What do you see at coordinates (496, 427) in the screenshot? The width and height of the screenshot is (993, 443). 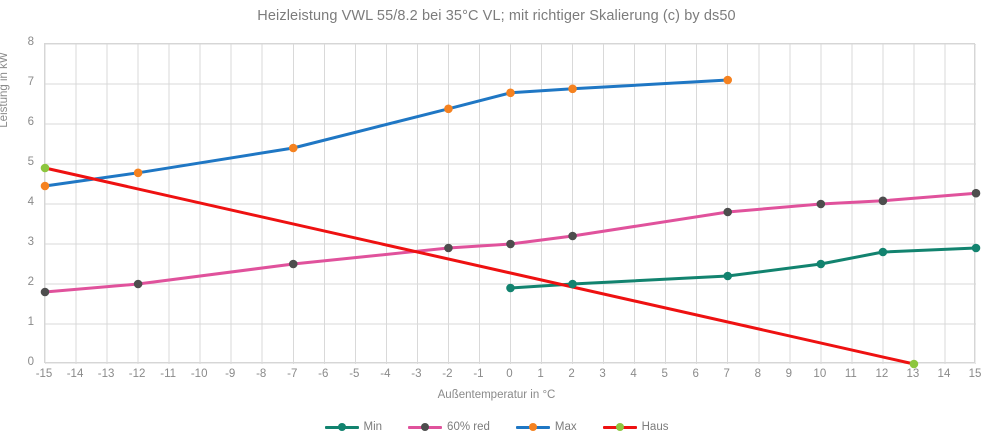 I see `chart-legend: Min 60% red Max Haus` at bounding box center [496, 427].